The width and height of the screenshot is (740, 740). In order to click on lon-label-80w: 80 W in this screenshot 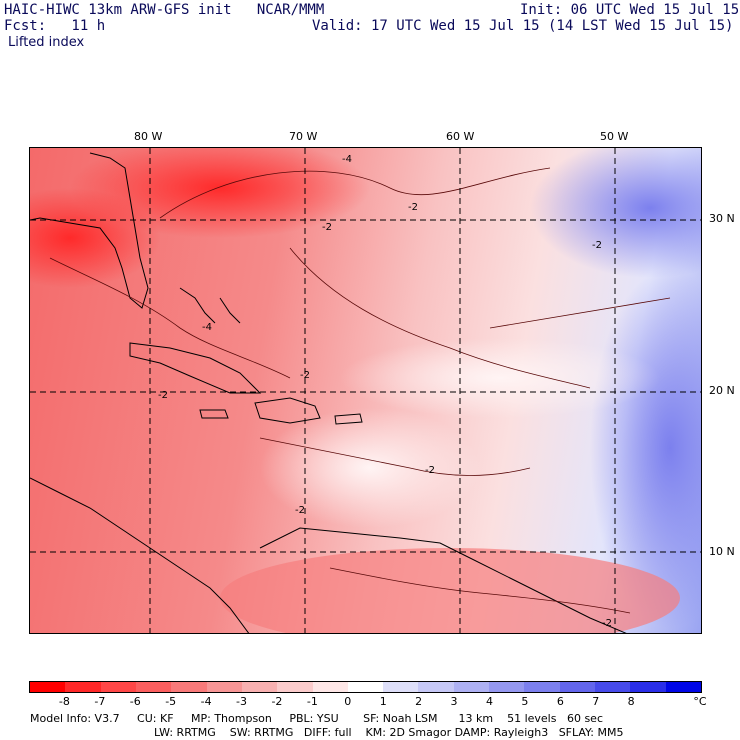, I will do `click(148, 136)`.